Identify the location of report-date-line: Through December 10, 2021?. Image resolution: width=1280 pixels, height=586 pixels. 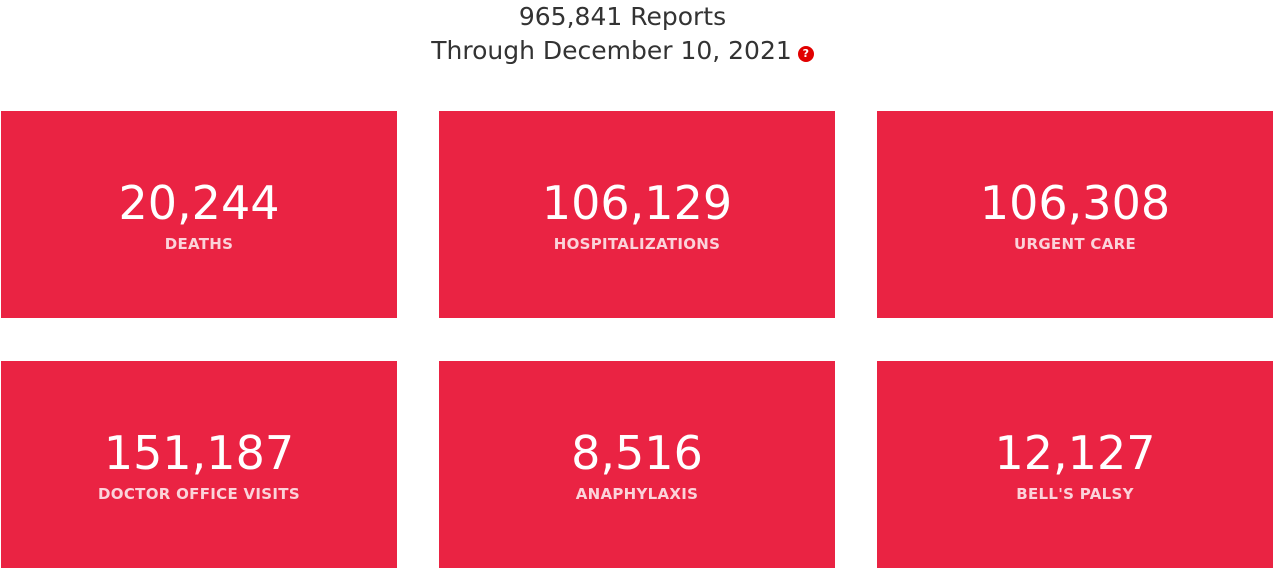
(622, 51).